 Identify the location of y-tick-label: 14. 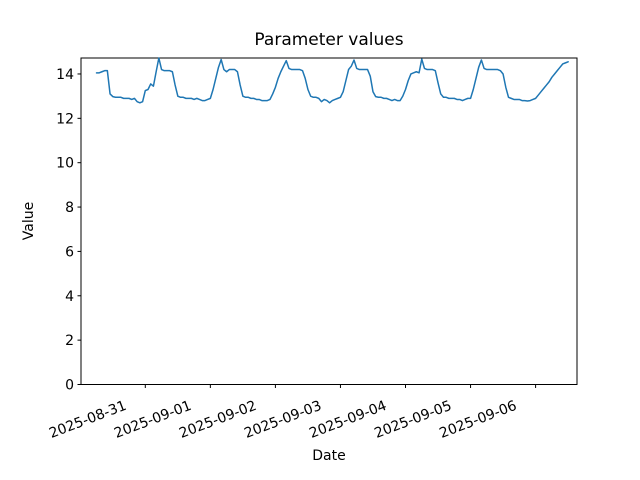
(65, 75).